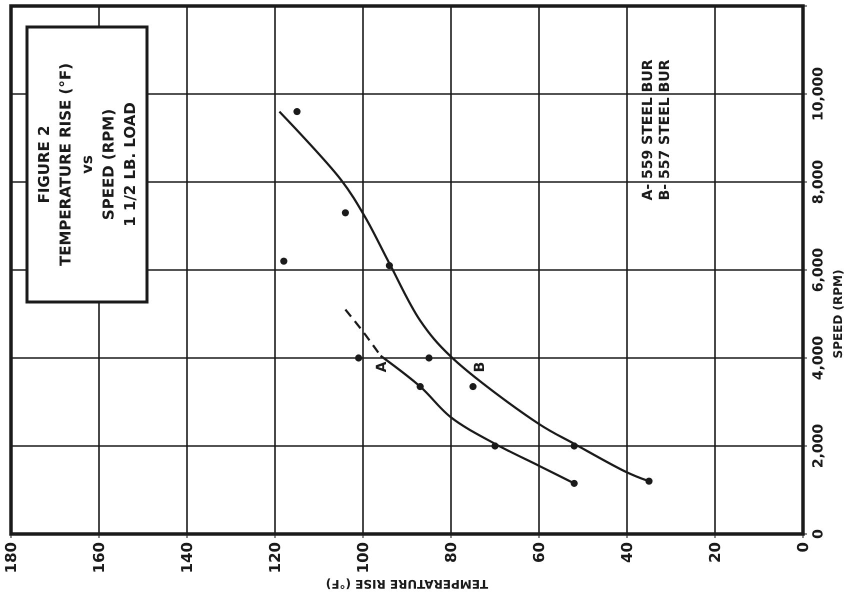 The height and width of the screenshot is (599, 862). I want to click on y-axis-title: SPEED (RPM), so click(837, 314).